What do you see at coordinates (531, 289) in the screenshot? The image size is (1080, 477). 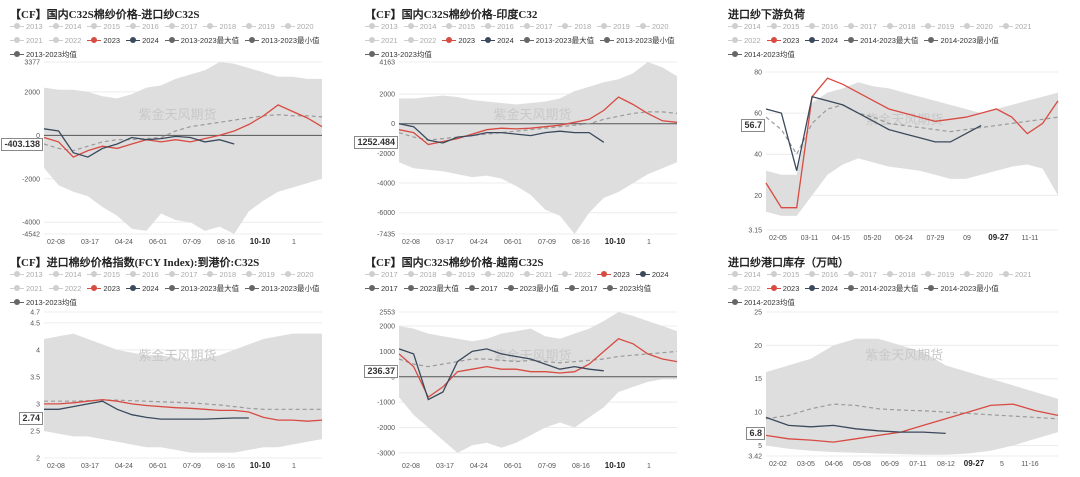 I see `legend-item: 2023最小值` at bounding box center [531, 289].